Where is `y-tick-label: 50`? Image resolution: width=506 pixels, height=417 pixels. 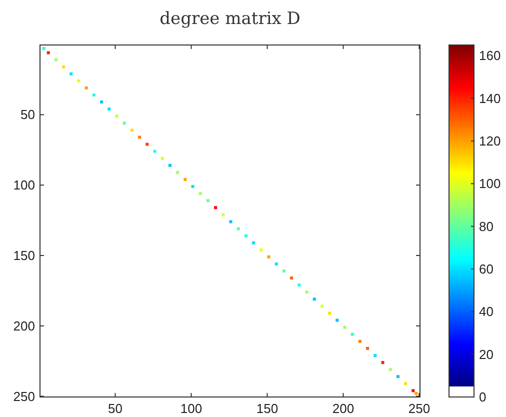
y-tick-label: 50 is located at coordinates (27, 114).